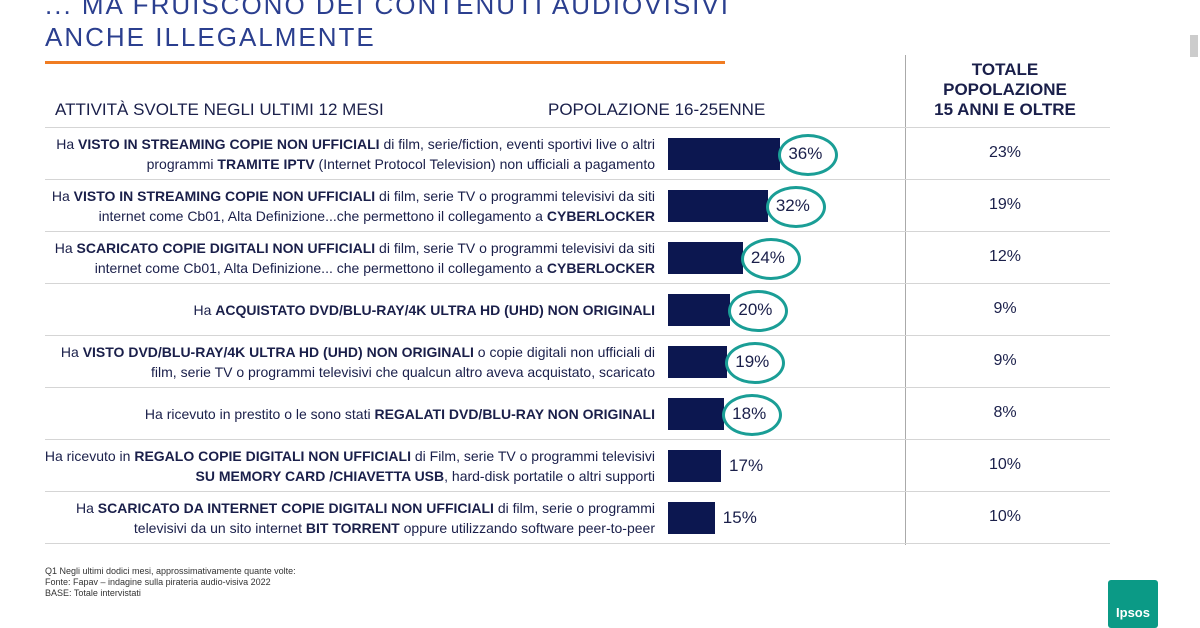 This screenshot has width=1200, height=628. Describe the element at coordinates (532, 456) in the screenshot. I see `category-segment: di Film, serie TV o programmi televisivi` at that location.